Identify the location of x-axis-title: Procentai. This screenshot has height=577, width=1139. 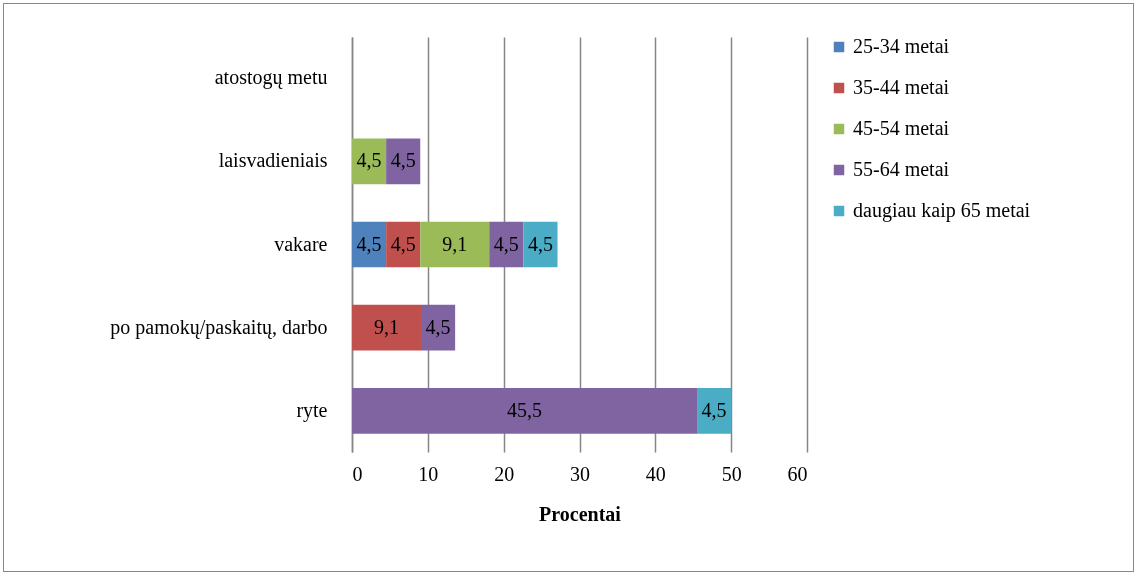
(580, 513).